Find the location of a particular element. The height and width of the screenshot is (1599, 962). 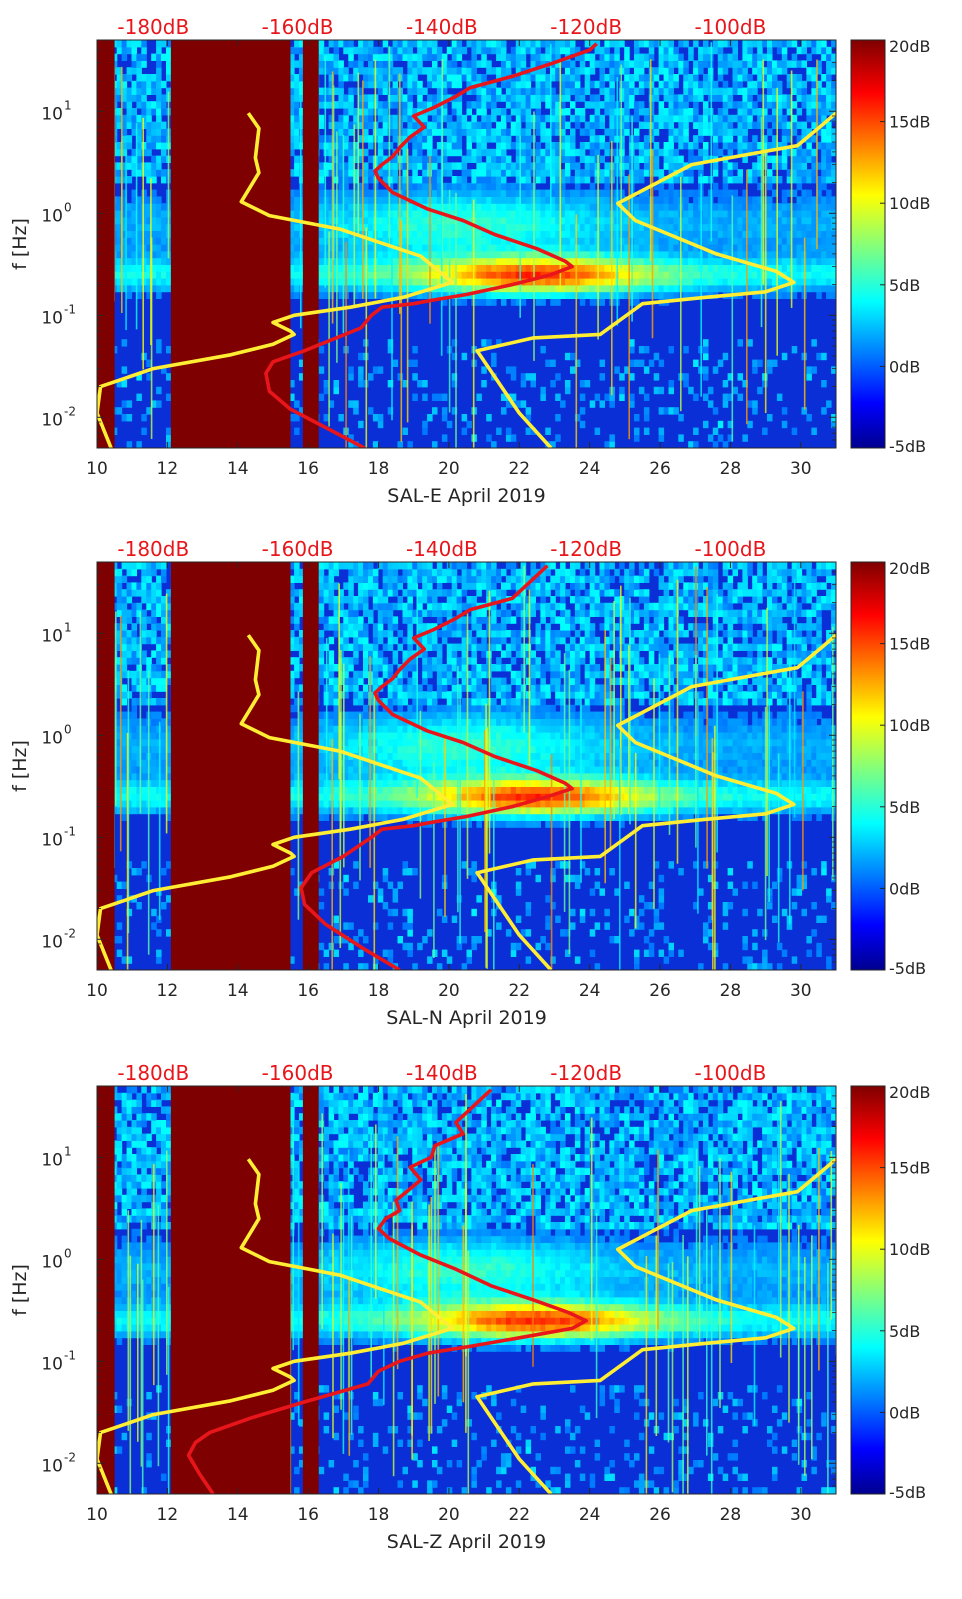

x-tick-label: 12 is located at coordinates (168, 991).